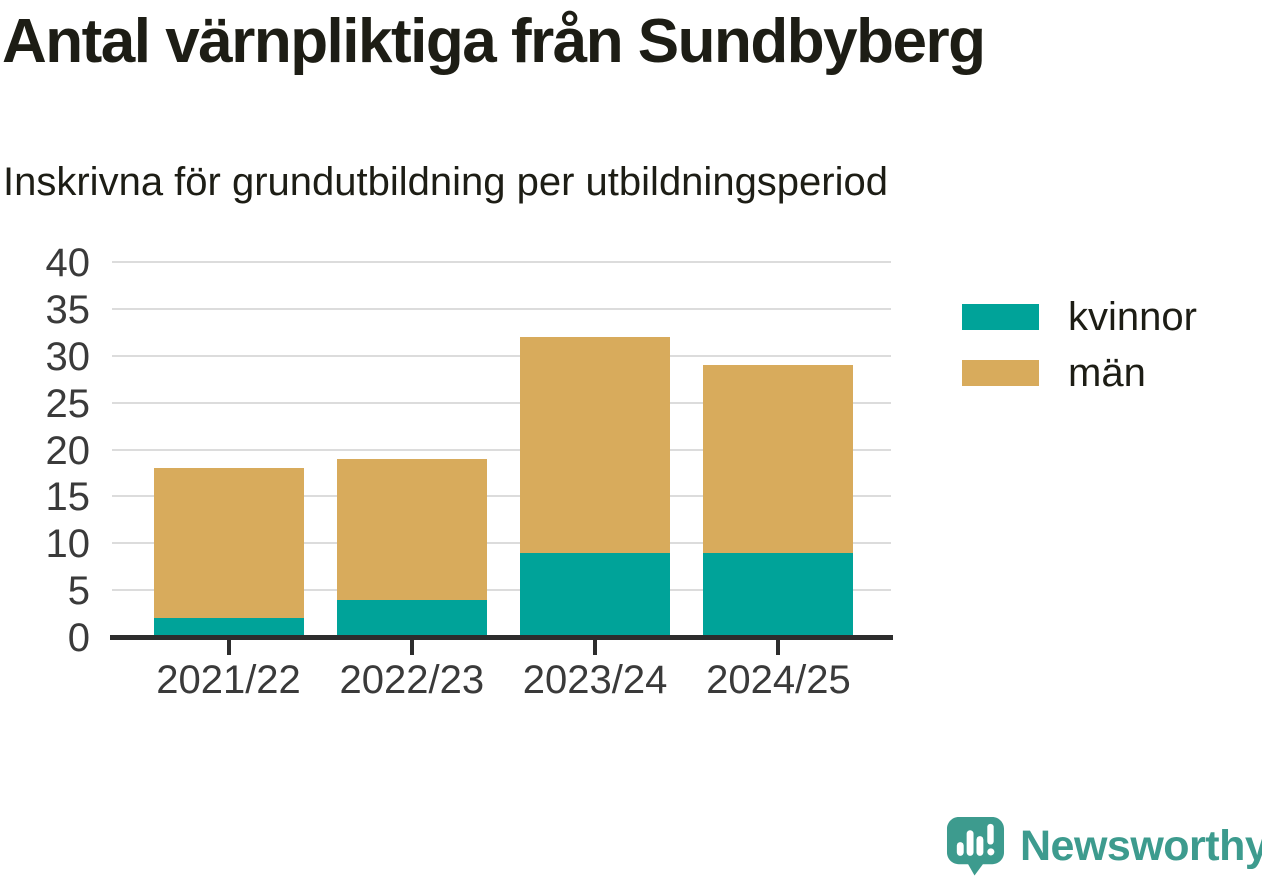 The width and height of the screenshot is (1262, 879). I want to click on x-axis-label: 2021/22, so click(228, 680).